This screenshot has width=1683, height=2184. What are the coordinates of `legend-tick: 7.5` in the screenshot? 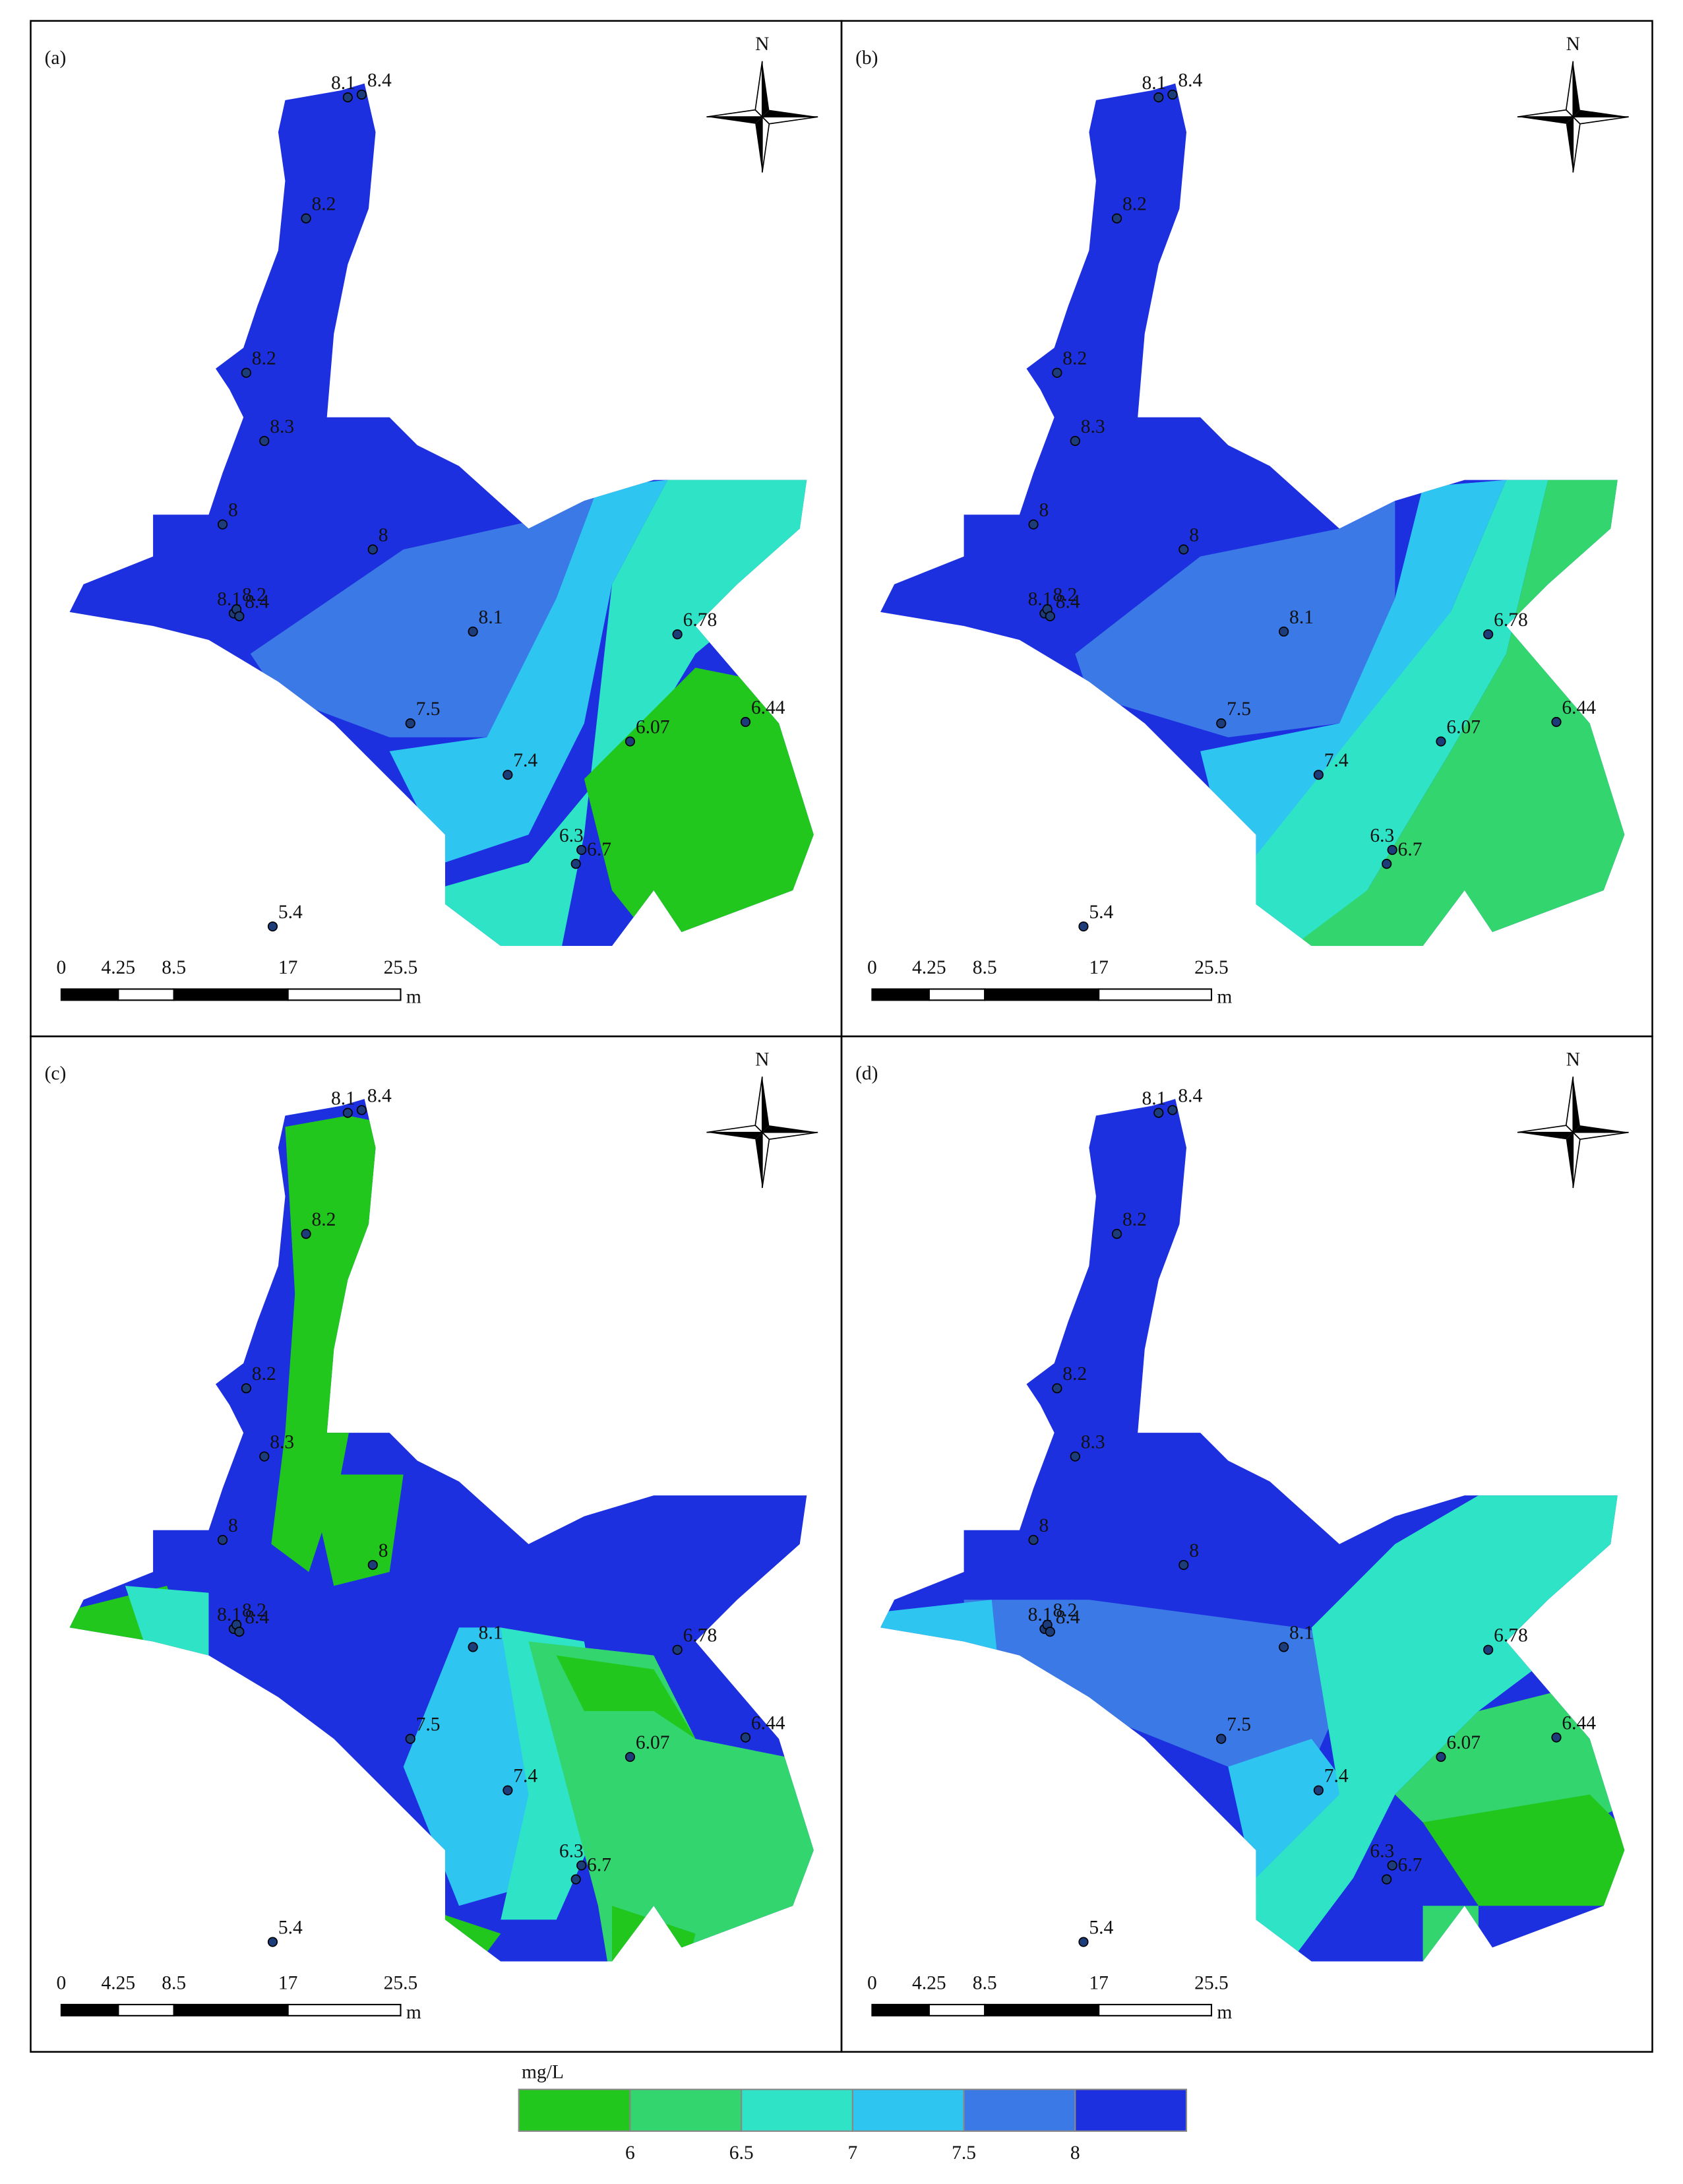 It's located at (964, 2153).